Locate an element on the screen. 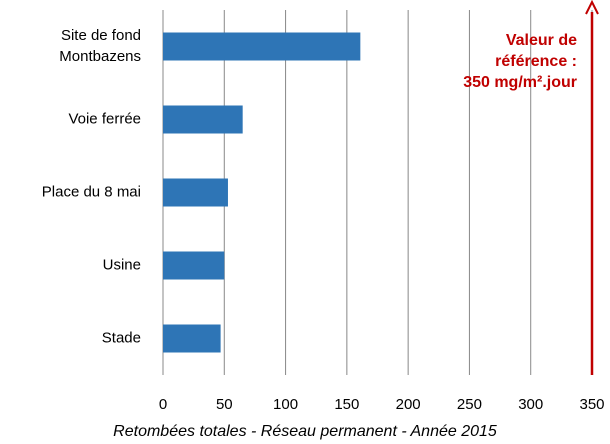 The width and height of the screenshot is (610, 444). x-tick-label: 0 is located at coordinates (163, 404).